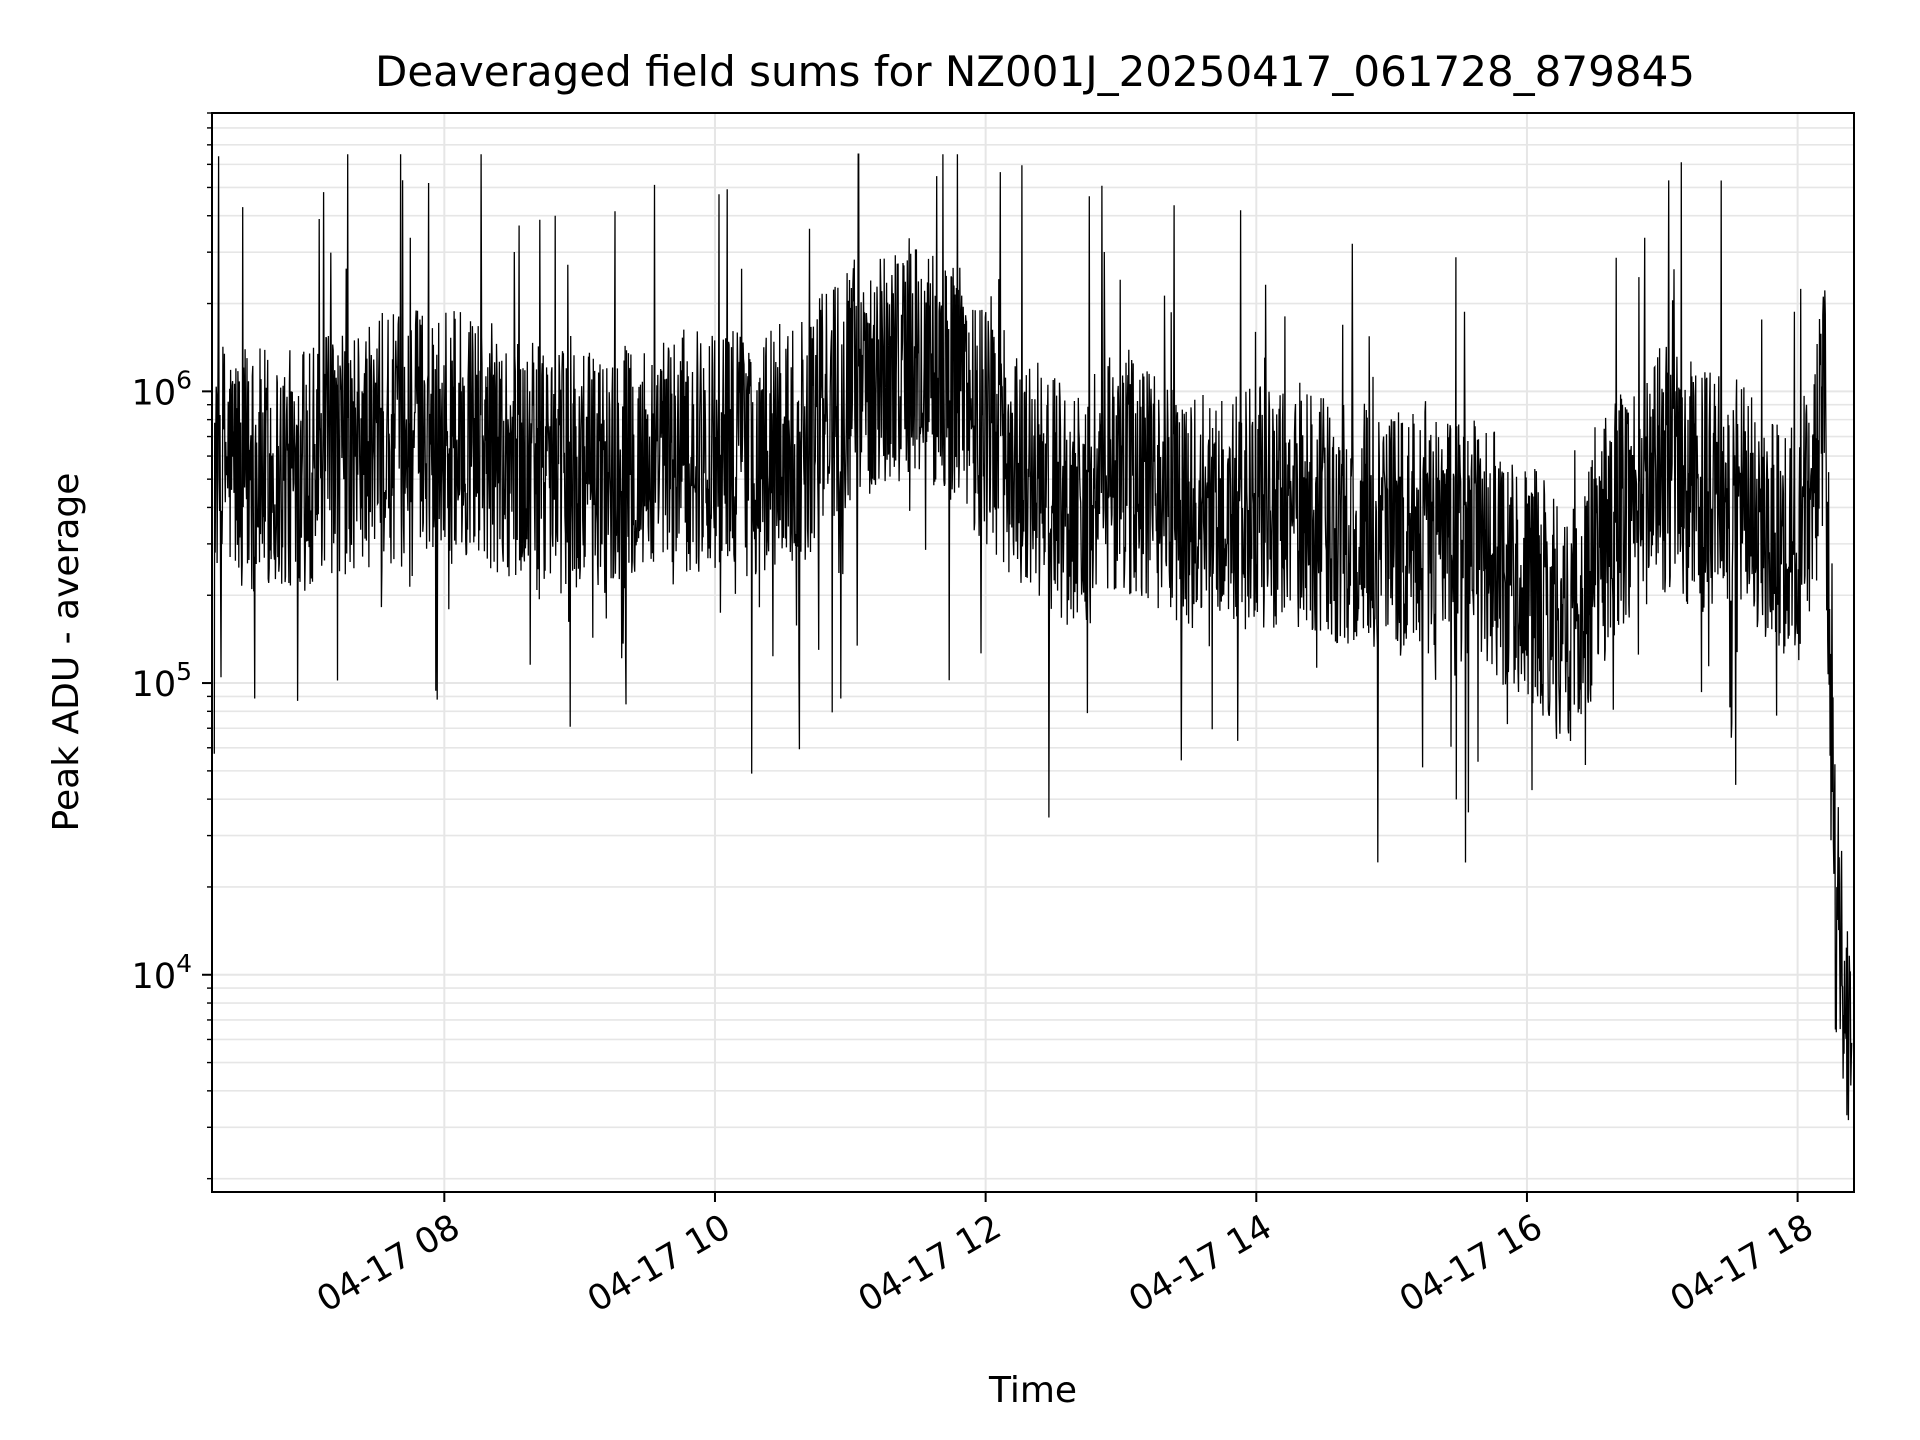 The width and height of the screenshot is (1920, 1440). I want to click on x-tick-label: 04-17 16, so click(1471, 1263).